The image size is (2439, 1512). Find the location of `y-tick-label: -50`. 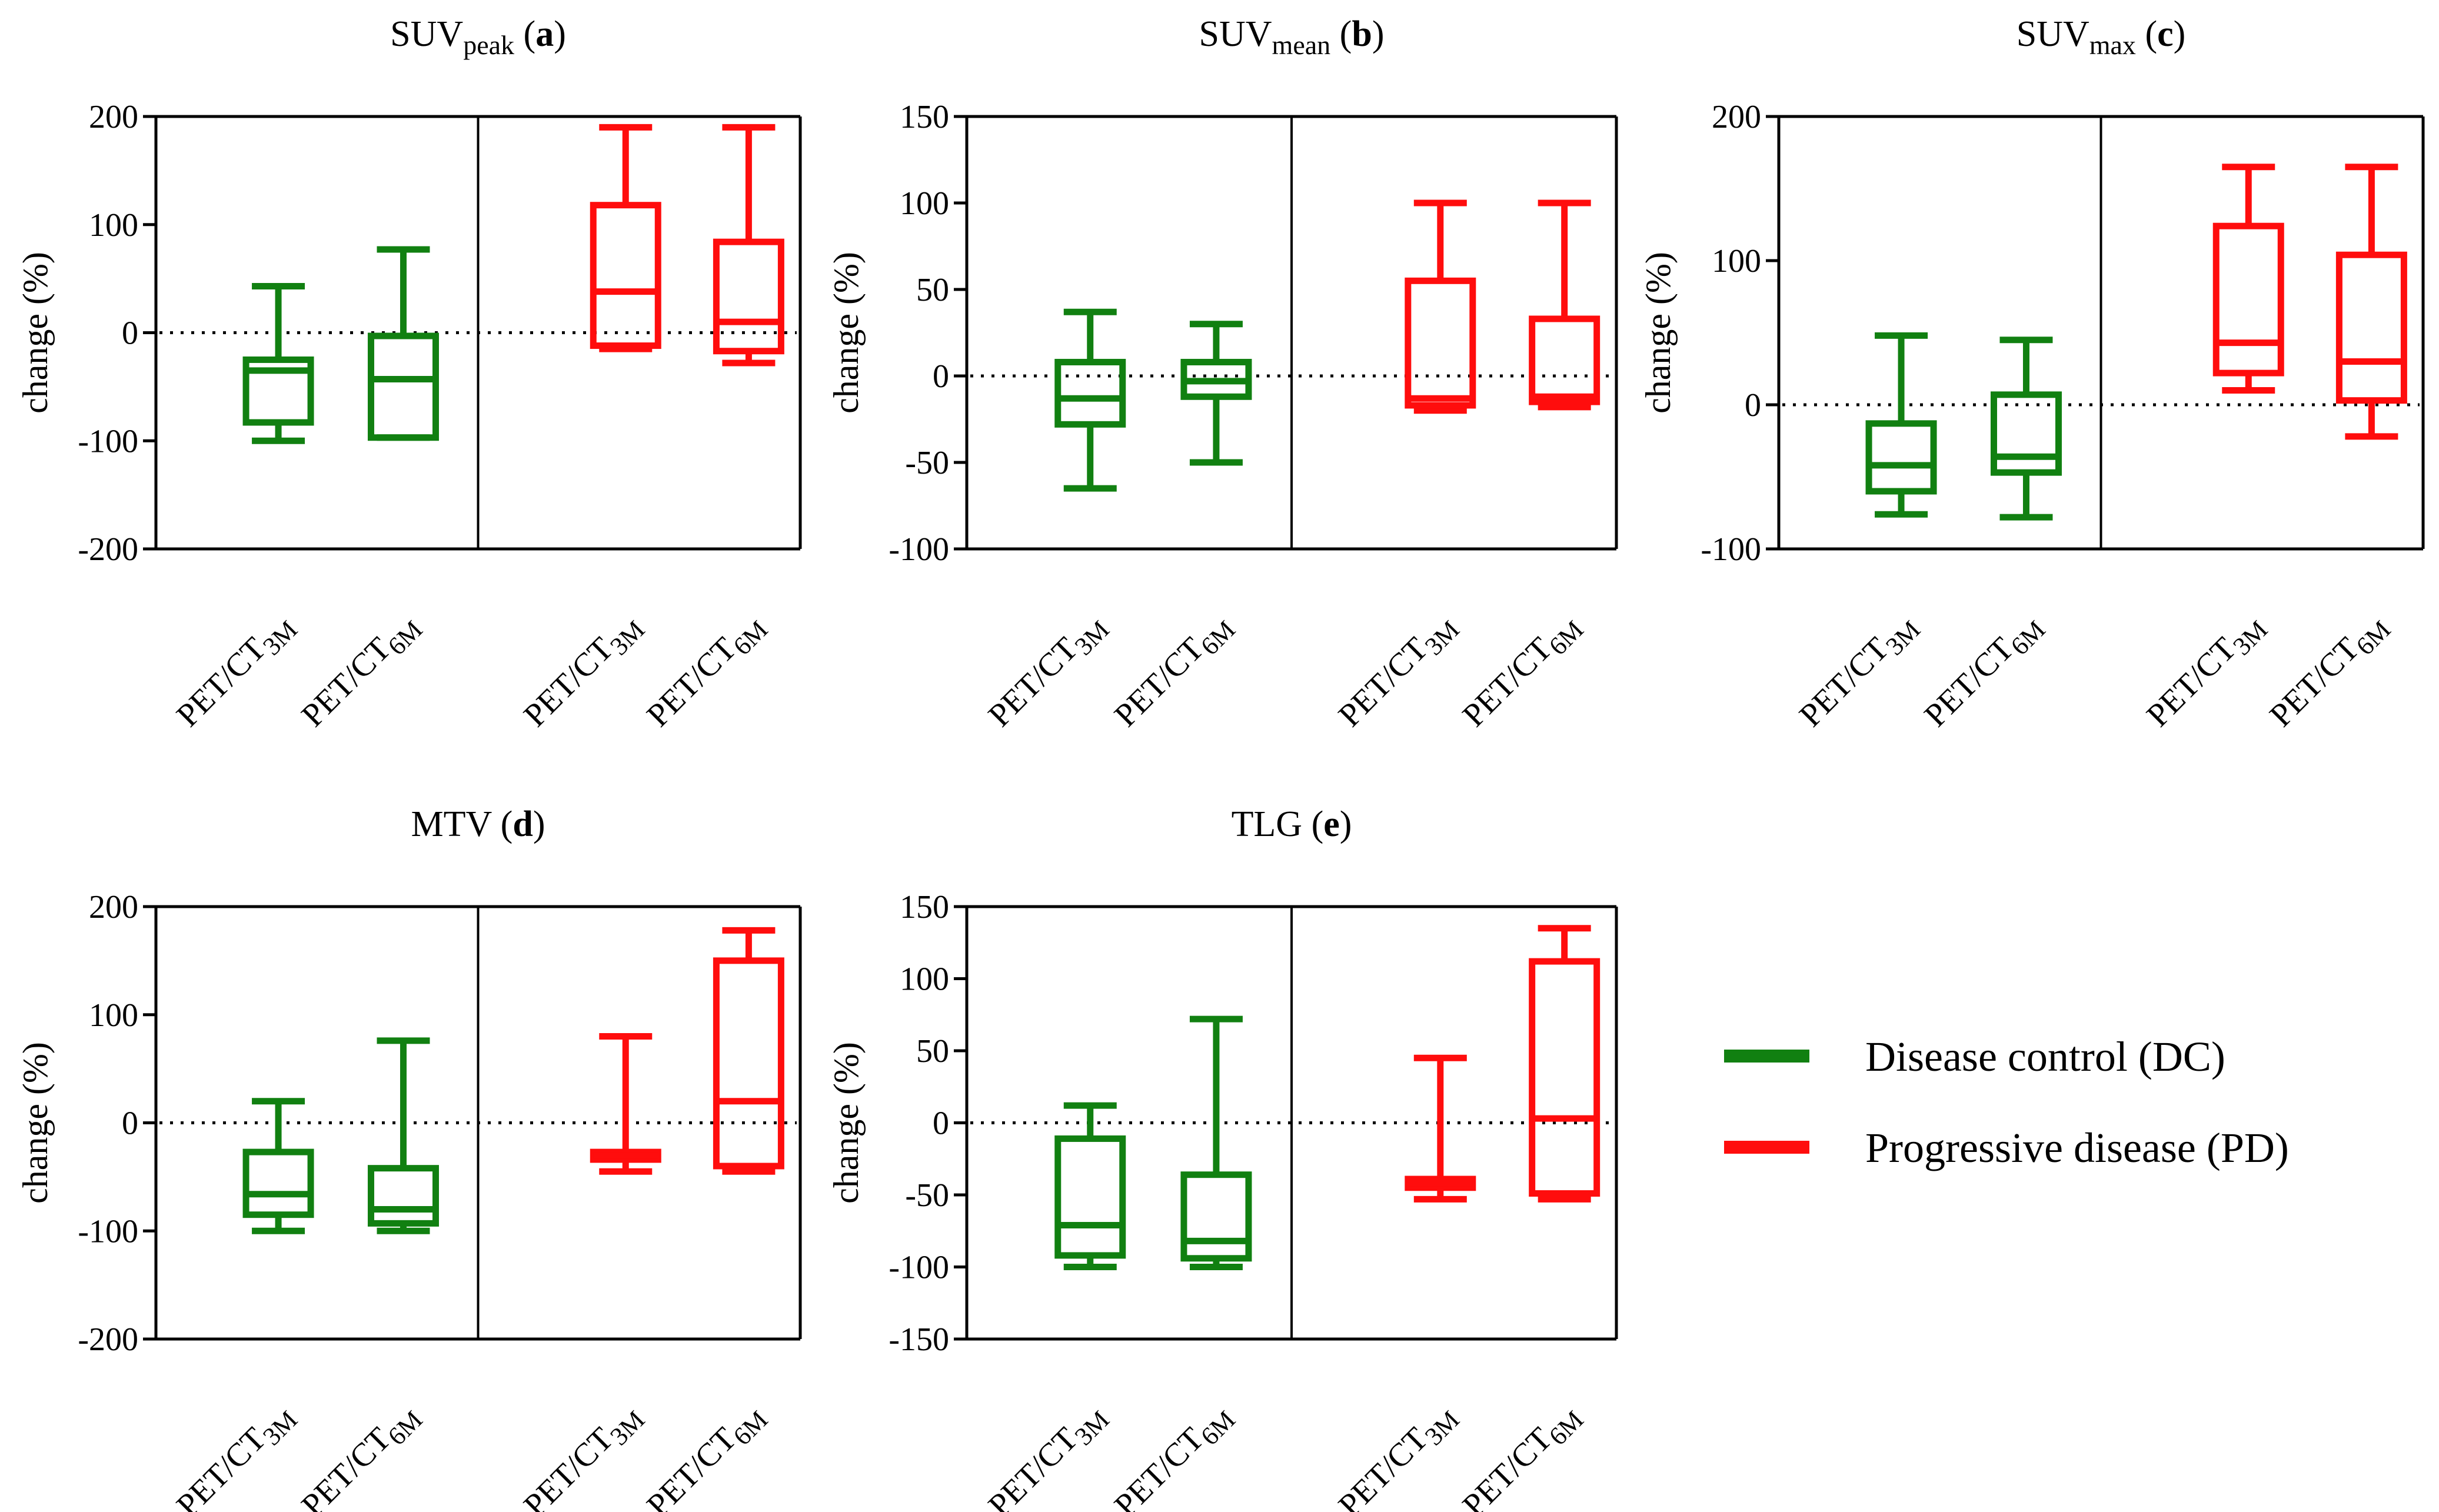

y-tick-label: -50 is located at coordinates (927, 1195).